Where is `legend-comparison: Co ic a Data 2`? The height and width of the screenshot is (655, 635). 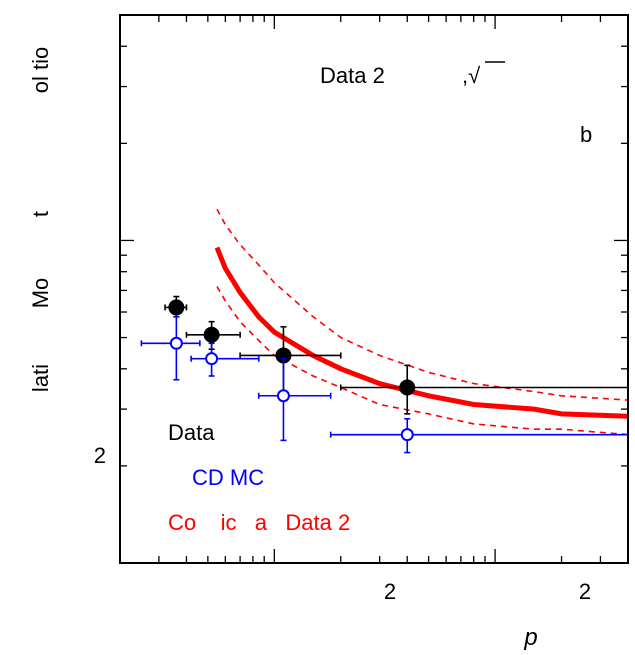 legend-comparison: Co ic a Data 2 is located at coordinates (259, 522).